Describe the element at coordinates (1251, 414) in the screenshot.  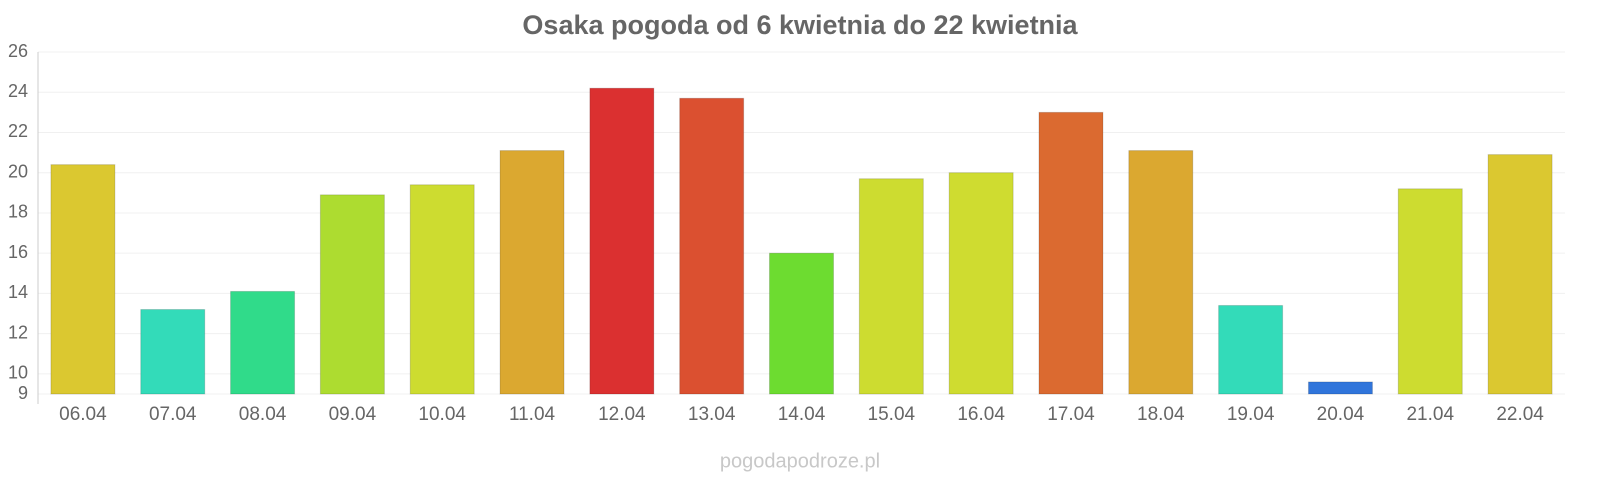
I see `x-tick-label: 19.04` at that location.